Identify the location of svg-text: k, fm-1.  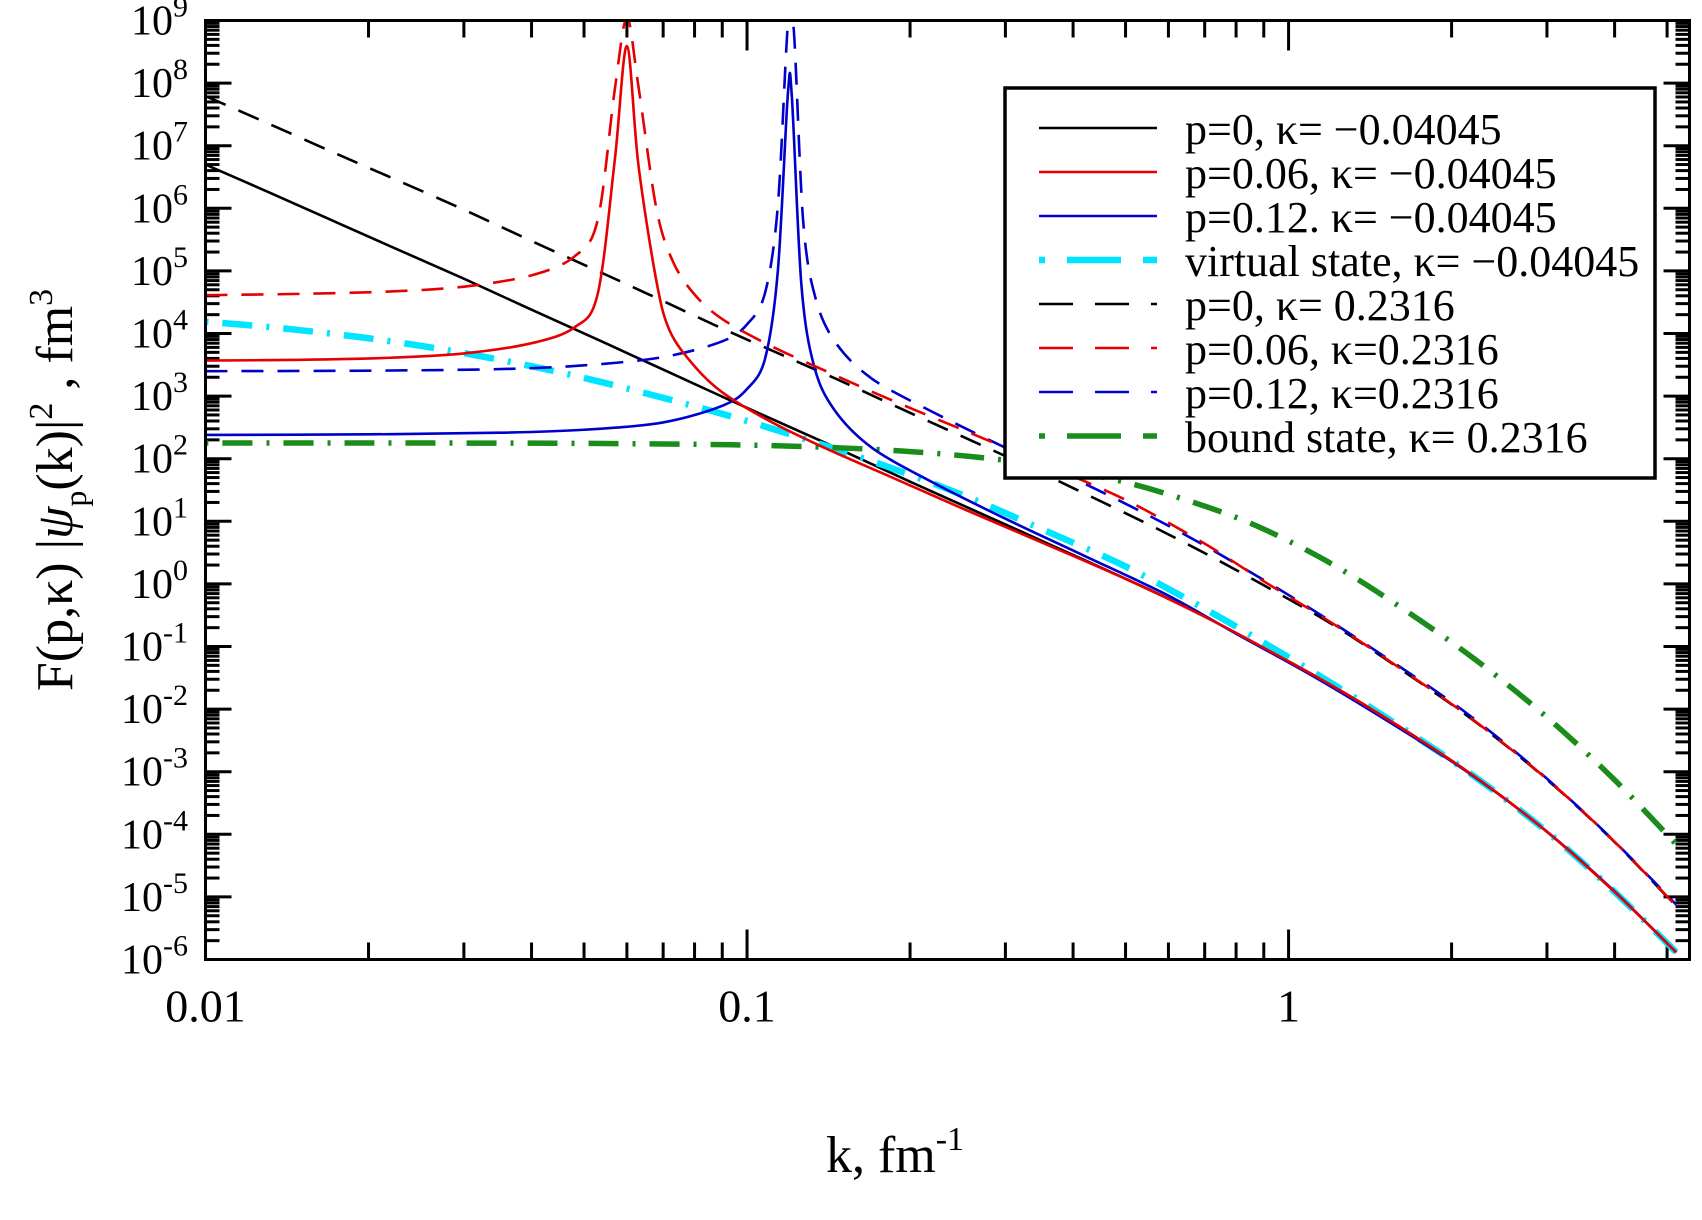
(895, 1152).